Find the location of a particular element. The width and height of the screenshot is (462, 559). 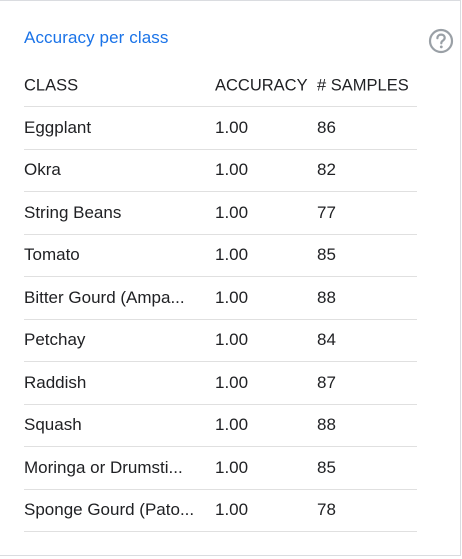

table-row: Sponge Gourd (Pato... 1.00 78 is located at coordinates (220, 511).